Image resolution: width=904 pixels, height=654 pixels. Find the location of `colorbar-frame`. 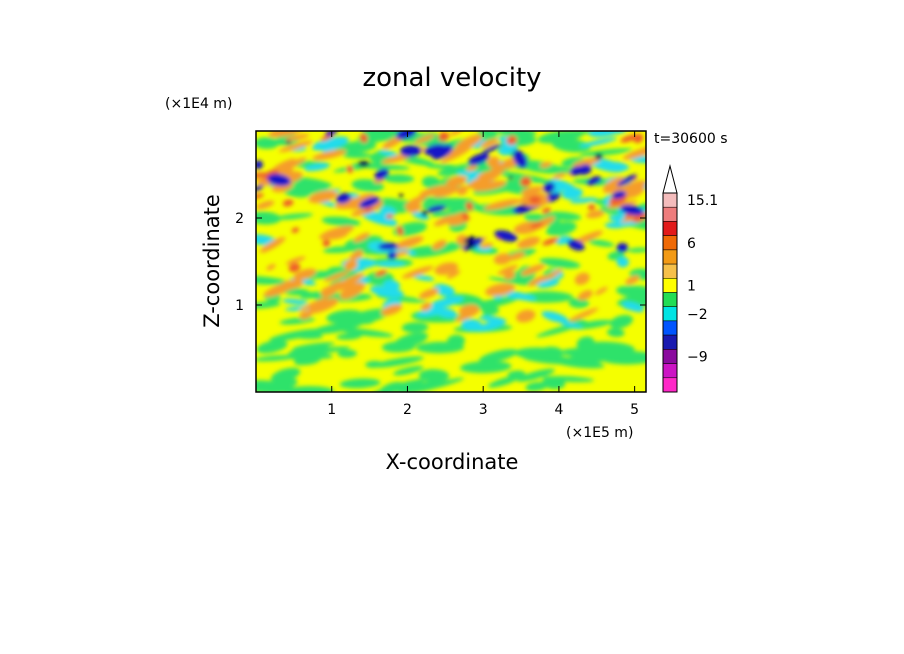

colorbar-frame is located at coordinates (670, 292).